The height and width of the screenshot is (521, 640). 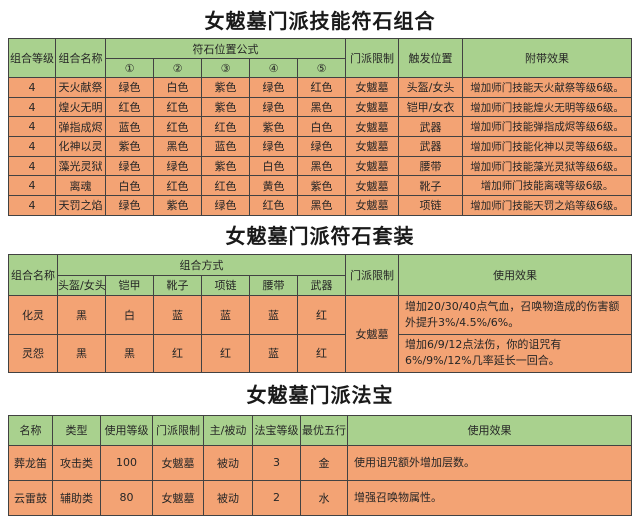 What do you see at coordinates (547, 186) in the screenshot?
I see `bonus-effect: 增加师门技能离魂等级6级。` at bounding box center [547, 186].